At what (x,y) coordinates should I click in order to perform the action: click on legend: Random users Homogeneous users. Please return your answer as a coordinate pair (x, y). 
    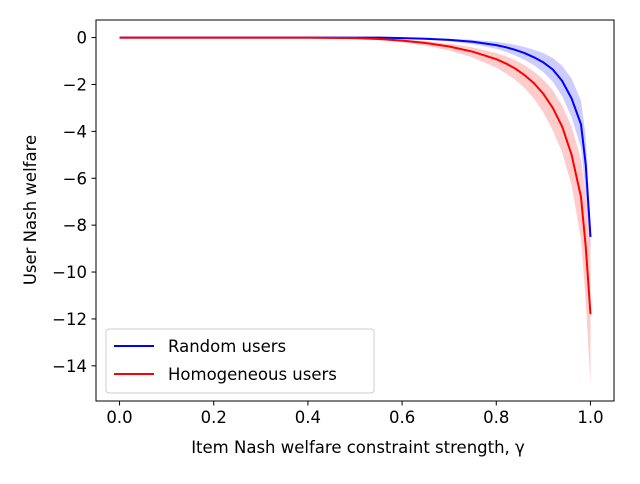
    Looking at the image, I should click on (240, 361).